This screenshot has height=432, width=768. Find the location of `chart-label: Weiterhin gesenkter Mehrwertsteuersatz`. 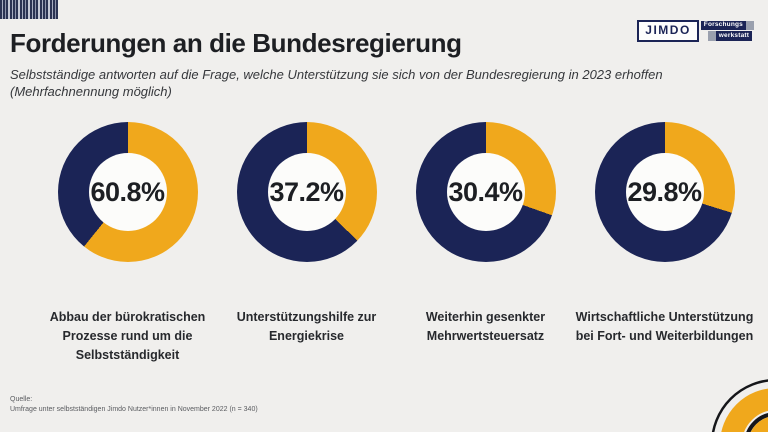

chart-label: Weiterhin gesenkter Mehrwertsteuersatz is located at coordinates (485, 326).